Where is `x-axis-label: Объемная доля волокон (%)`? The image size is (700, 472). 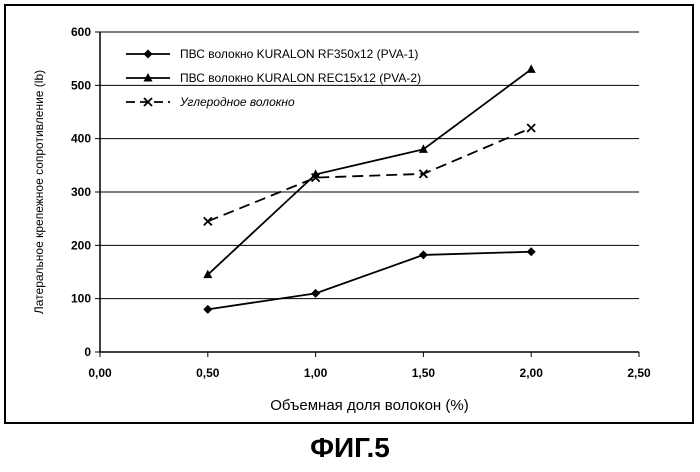 x-axis-label: Объемная доля волокон (%) is located at coordinates (369, 405).